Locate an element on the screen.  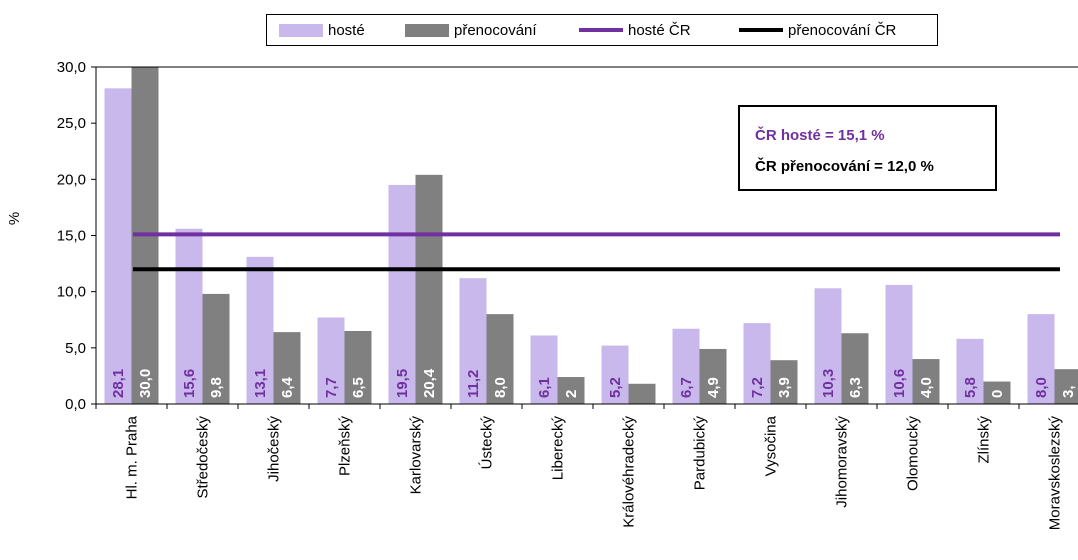
legend-item-hoste: hosté is located at coordinates (322, 30).